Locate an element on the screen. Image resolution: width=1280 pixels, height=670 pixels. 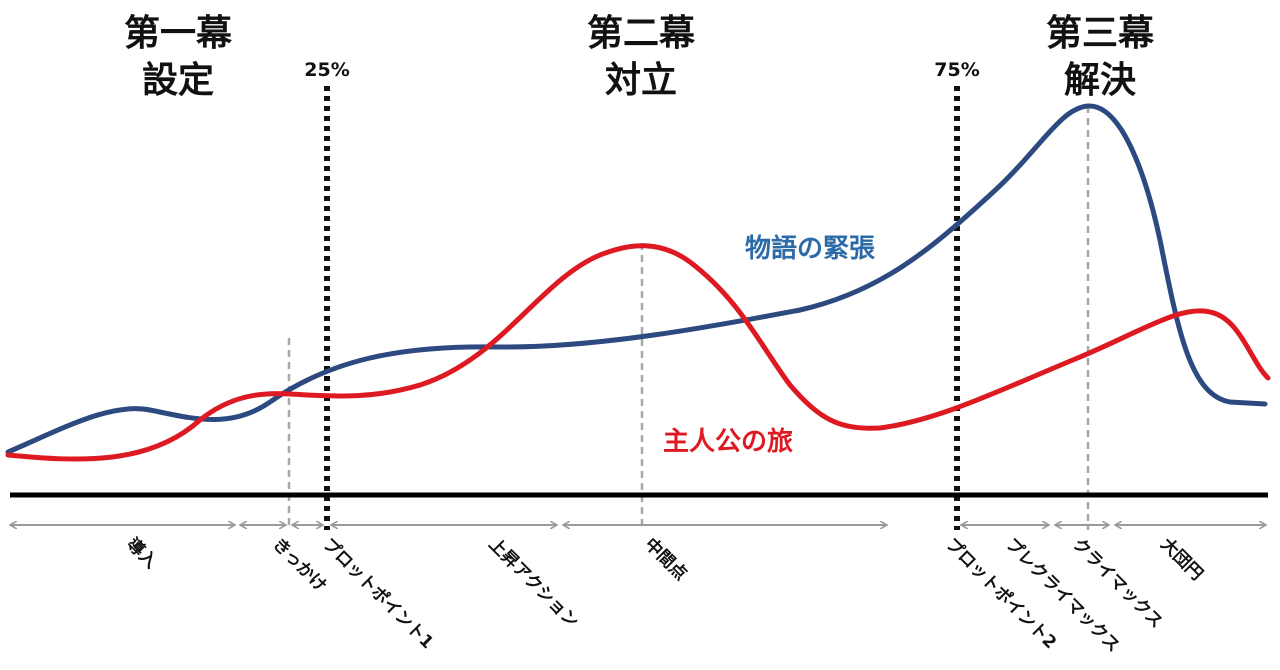
act2-title: 第二幕 is located at coordinates (641, 33).